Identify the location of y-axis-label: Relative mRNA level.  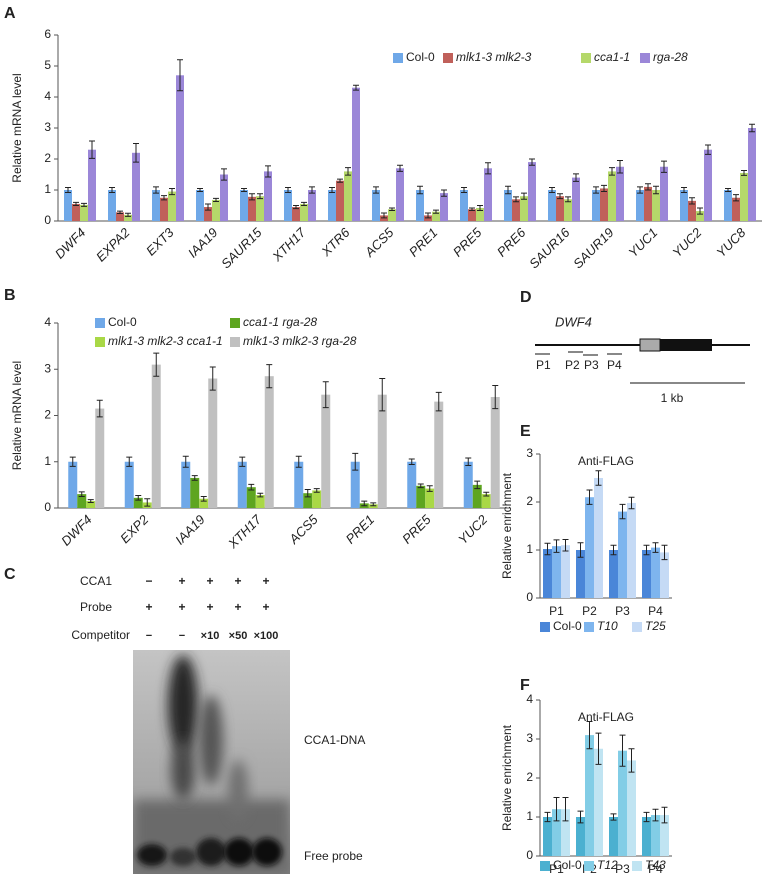
(17, 415).